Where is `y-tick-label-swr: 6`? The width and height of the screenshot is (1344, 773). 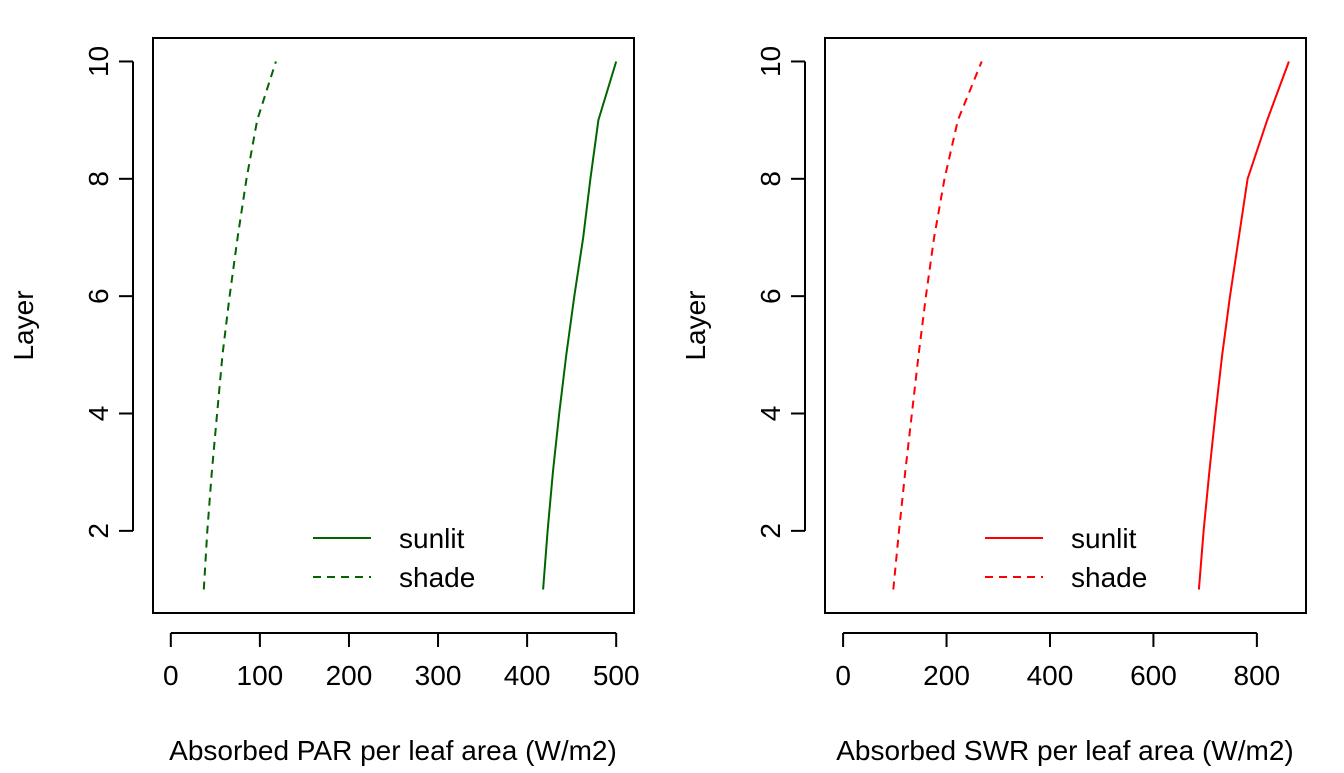
y-tick-label-swr: 6 is located at coordinates (770, 296).